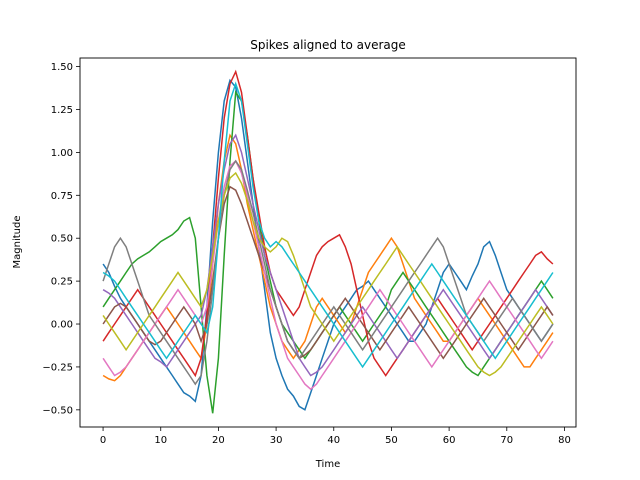 The width and height of the screenshot is (640, 480). I want to click on y-tick-label: −0.50, so click(57, 410).